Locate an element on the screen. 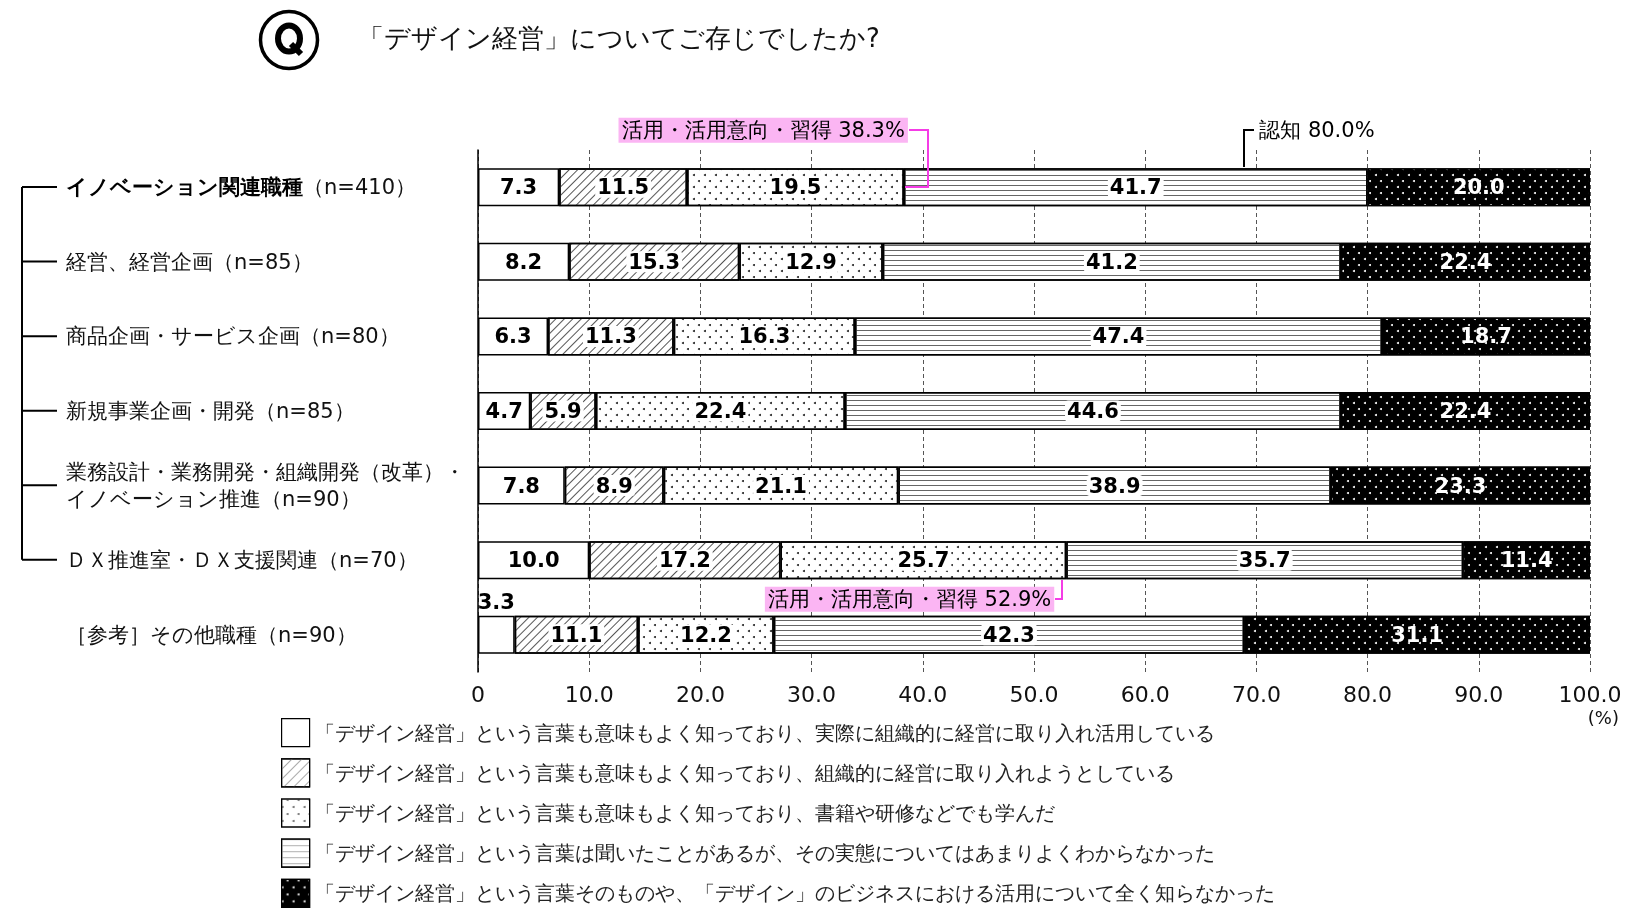  data-label: 7.3 is located at coordinates (518, 187).